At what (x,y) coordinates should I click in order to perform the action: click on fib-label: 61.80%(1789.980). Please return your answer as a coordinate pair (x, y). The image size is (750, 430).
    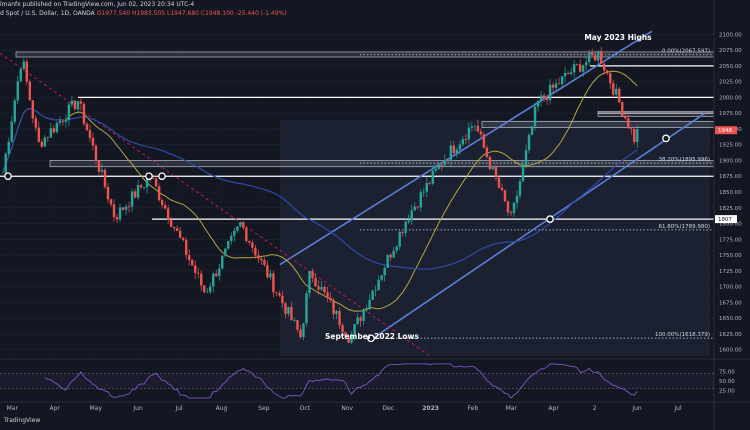
    Looking at the image, I should click on (684, 227).